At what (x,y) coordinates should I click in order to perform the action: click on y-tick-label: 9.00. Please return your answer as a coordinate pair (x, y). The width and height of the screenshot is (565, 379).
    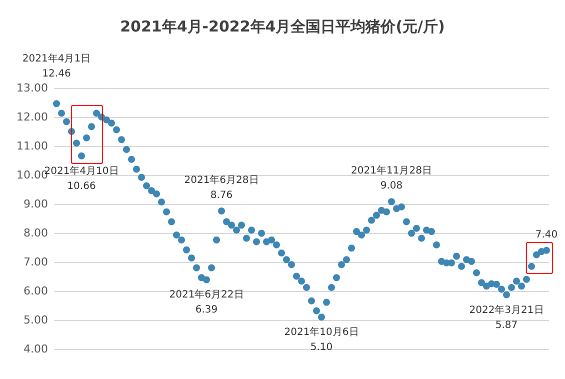
    Looking at the image, I should click on (36, 204).